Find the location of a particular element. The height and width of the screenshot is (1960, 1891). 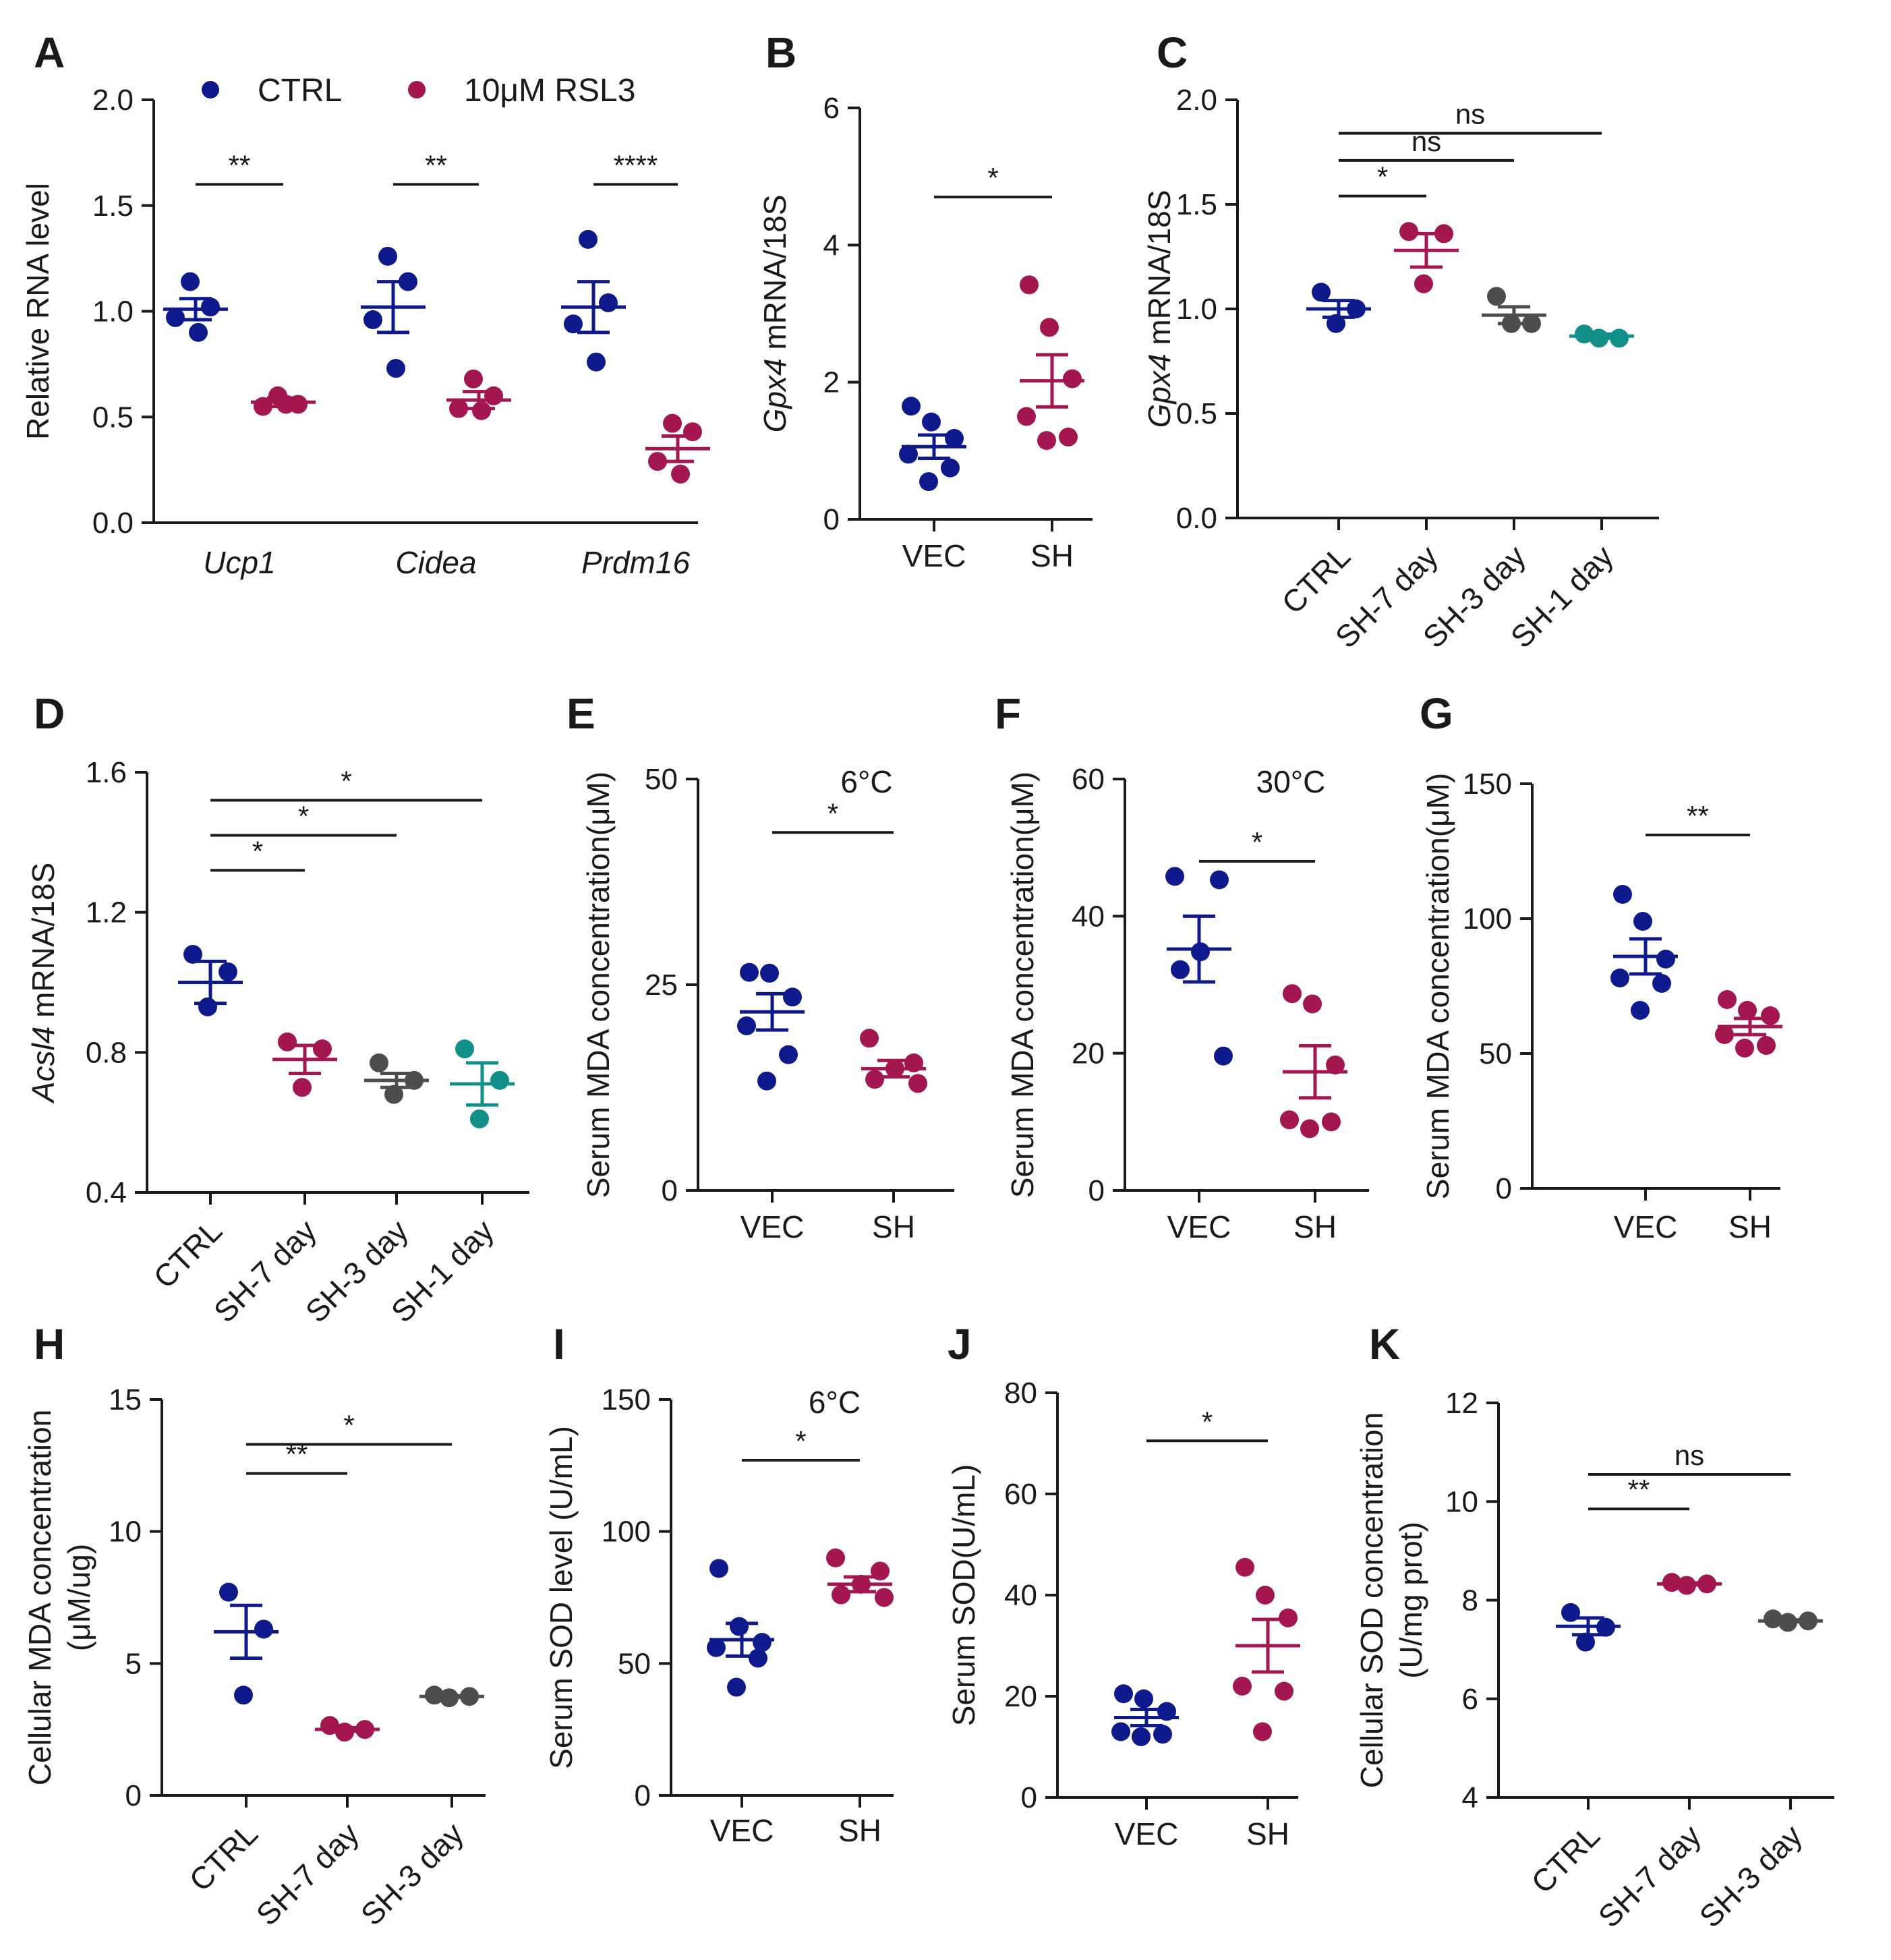

panel-j: J 0 20 40 60 80 Serum SOD(U/mL) VEC SH * is located at coordinates (1123, 1585).